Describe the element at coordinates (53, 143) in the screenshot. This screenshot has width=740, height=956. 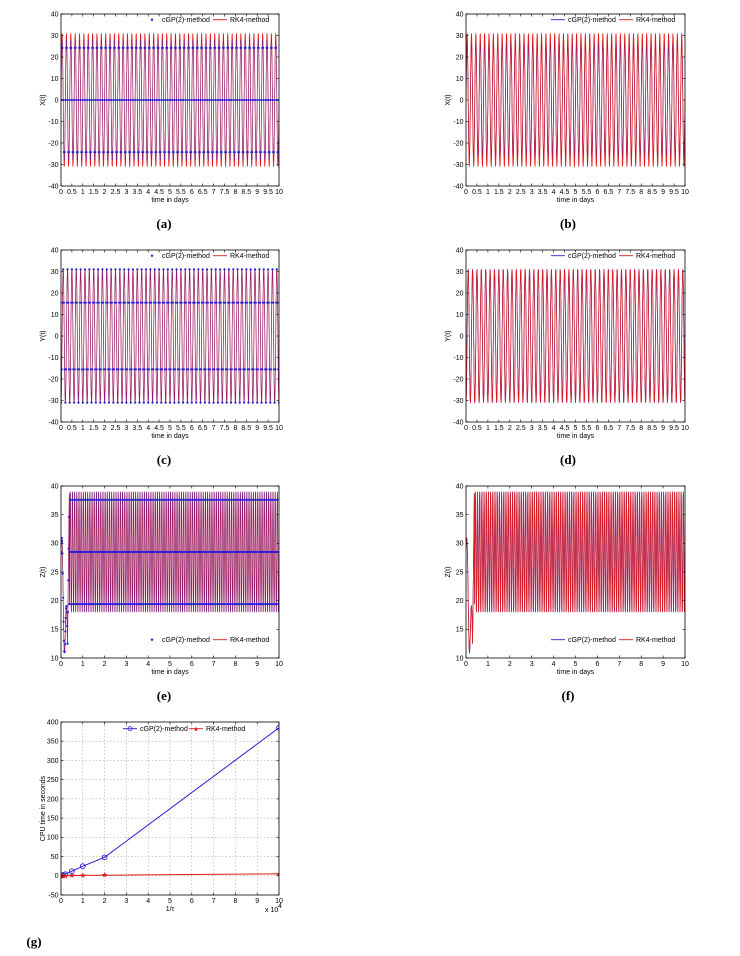
I see `y-tick-label: -20` at that location.